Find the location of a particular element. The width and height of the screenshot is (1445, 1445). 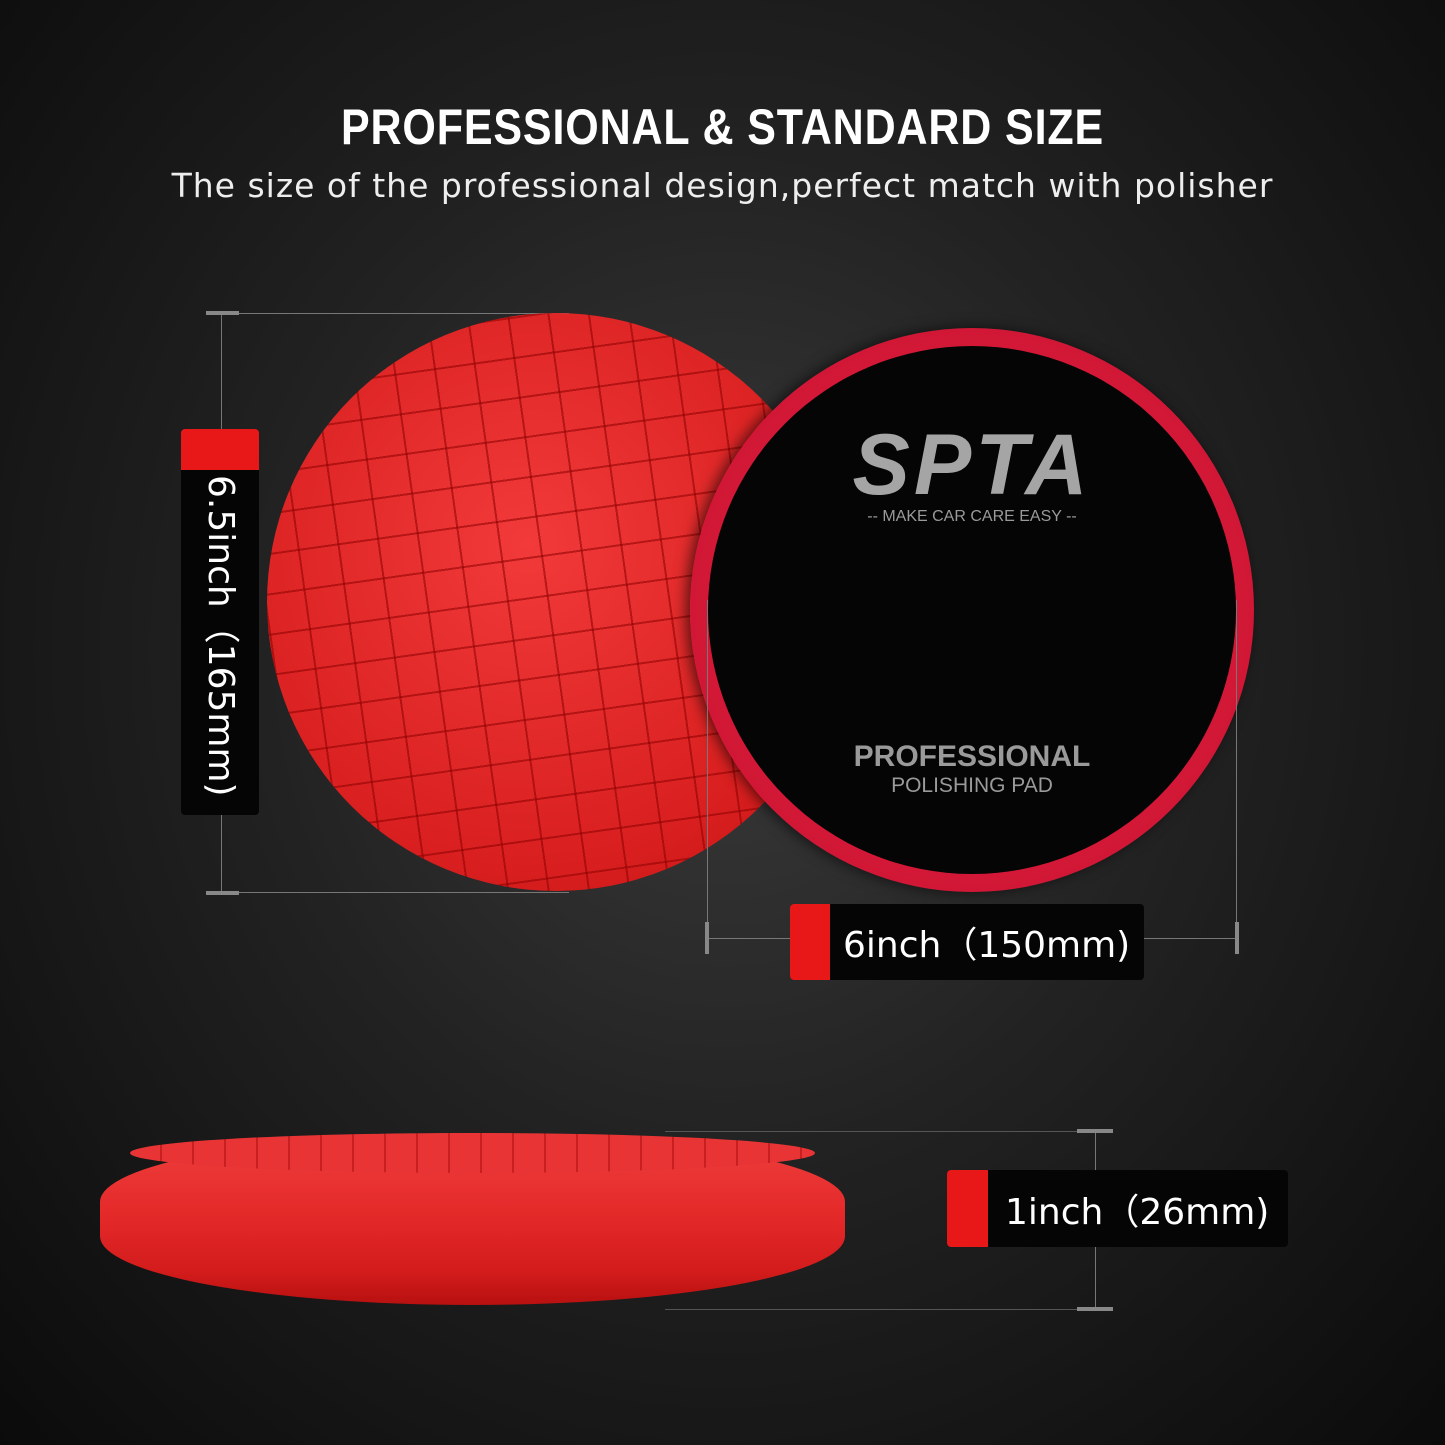

brand-tagline: -- MAKE CAR CARE EASY -- is located at coordinates (972, 516).